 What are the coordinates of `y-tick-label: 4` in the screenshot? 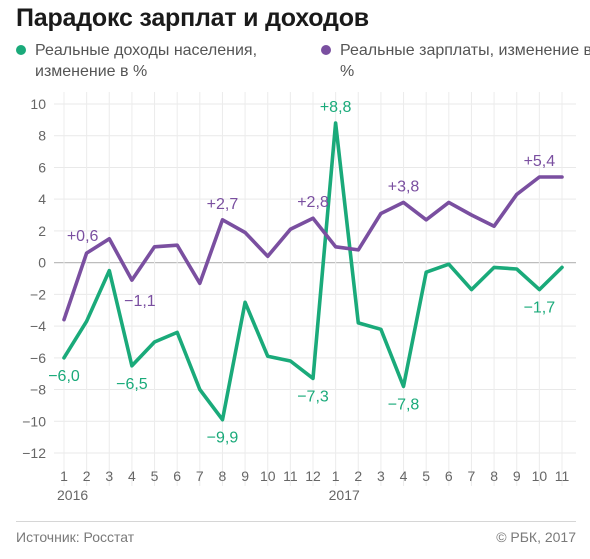 It's located at (42, 199).